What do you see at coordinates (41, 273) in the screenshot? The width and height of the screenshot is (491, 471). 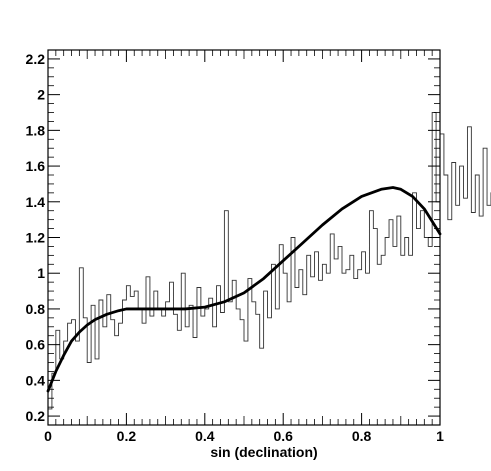 I see `y-tick-label: 1` at bounding box center [41, 273].